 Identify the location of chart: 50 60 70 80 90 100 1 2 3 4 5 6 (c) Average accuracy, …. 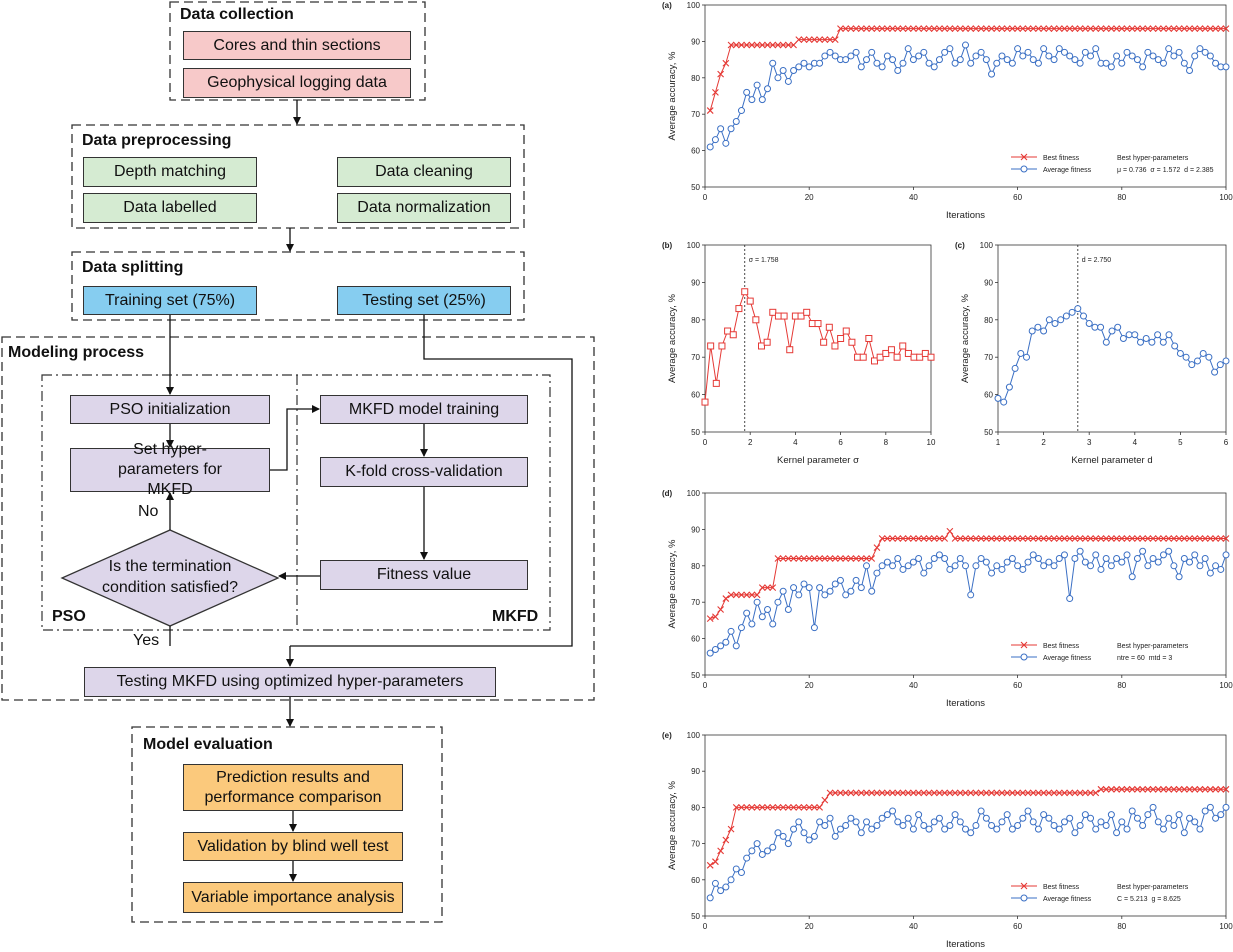
(1092, 353).